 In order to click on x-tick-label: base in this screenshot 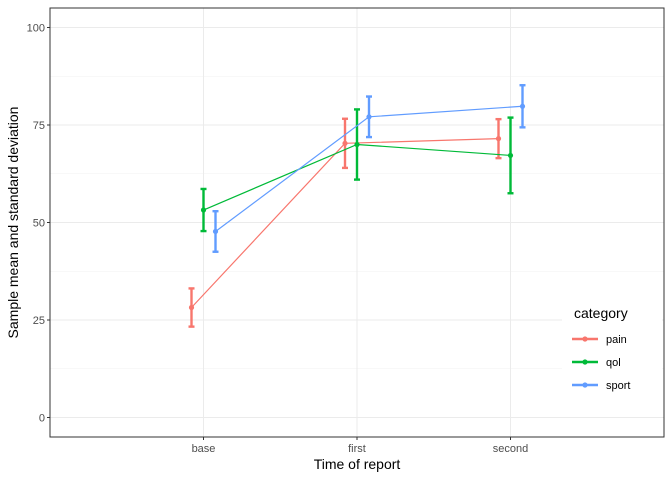, I will do `click(204, 449)`.